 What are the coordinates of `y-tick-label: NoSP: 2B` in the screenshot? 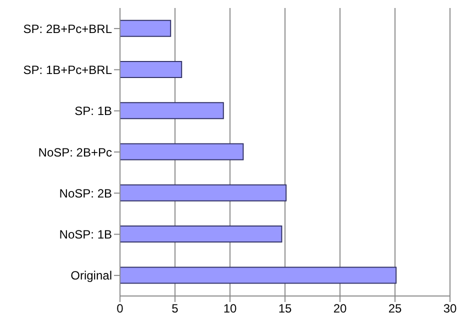 It's located at (85, 193).